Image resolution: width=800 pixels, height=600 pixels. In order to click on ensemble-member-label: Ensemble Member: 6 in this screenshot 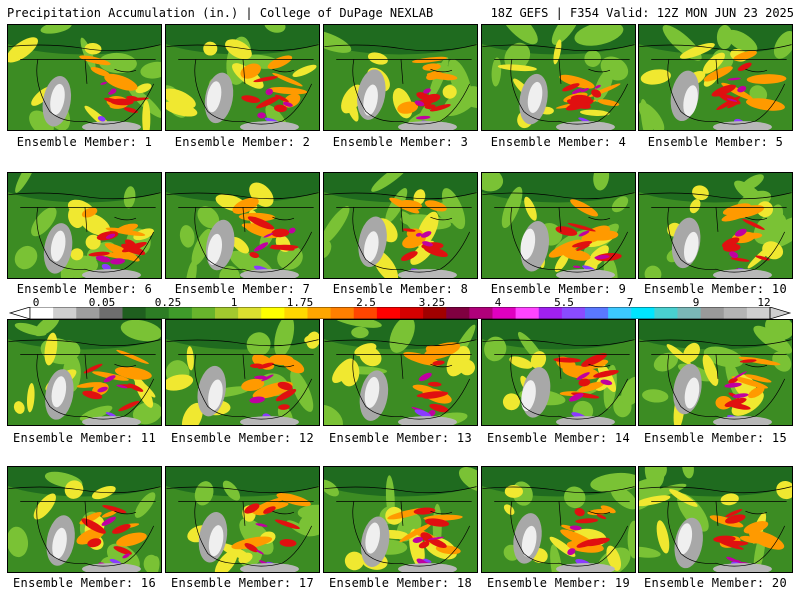, I will do `click(84, 289)`.